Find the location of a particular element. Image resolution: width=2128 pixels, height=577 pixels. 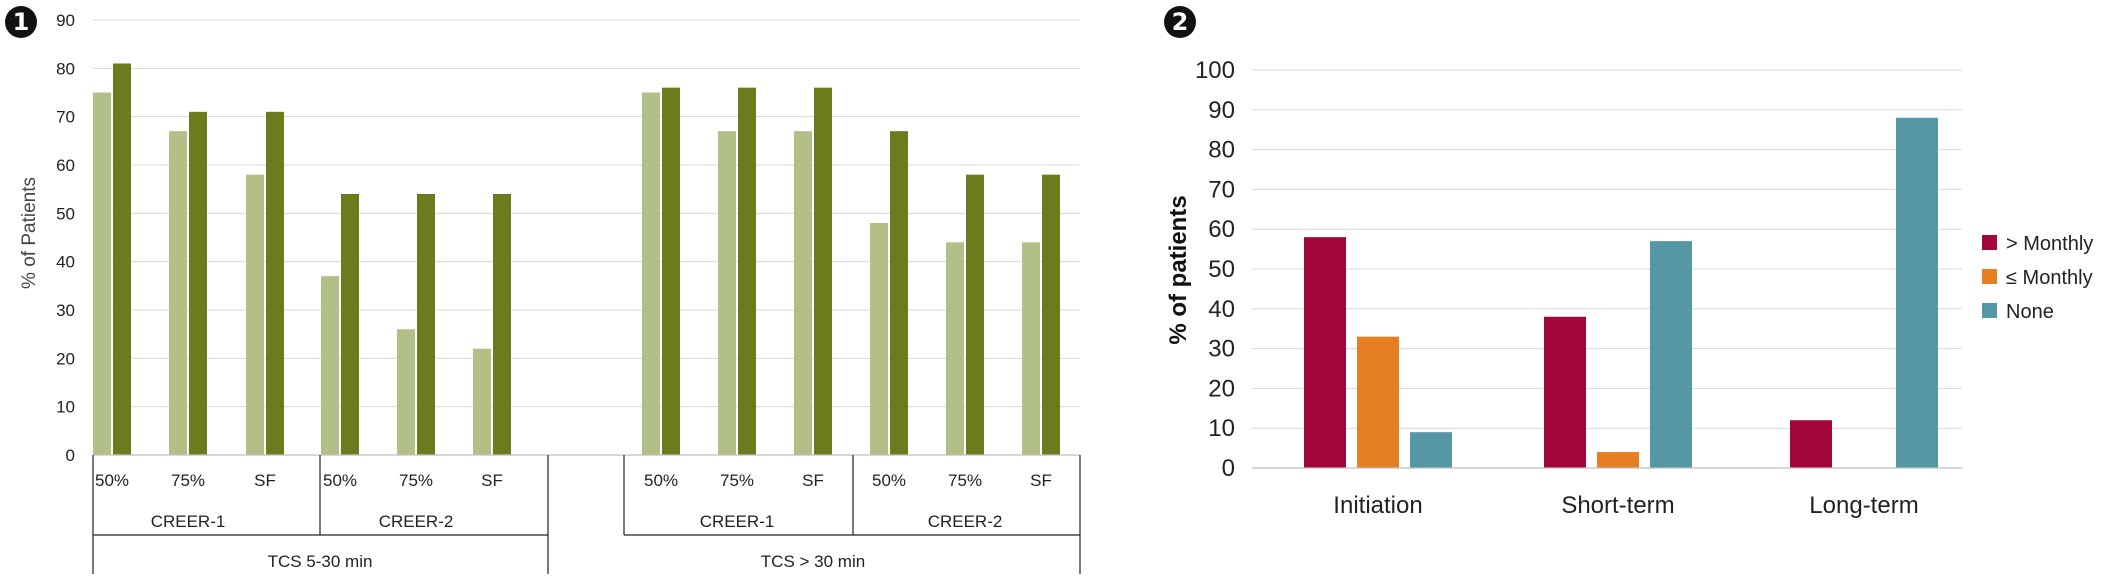

super-group-label: TCS 5-30 min is located at coordinates (320, 561).